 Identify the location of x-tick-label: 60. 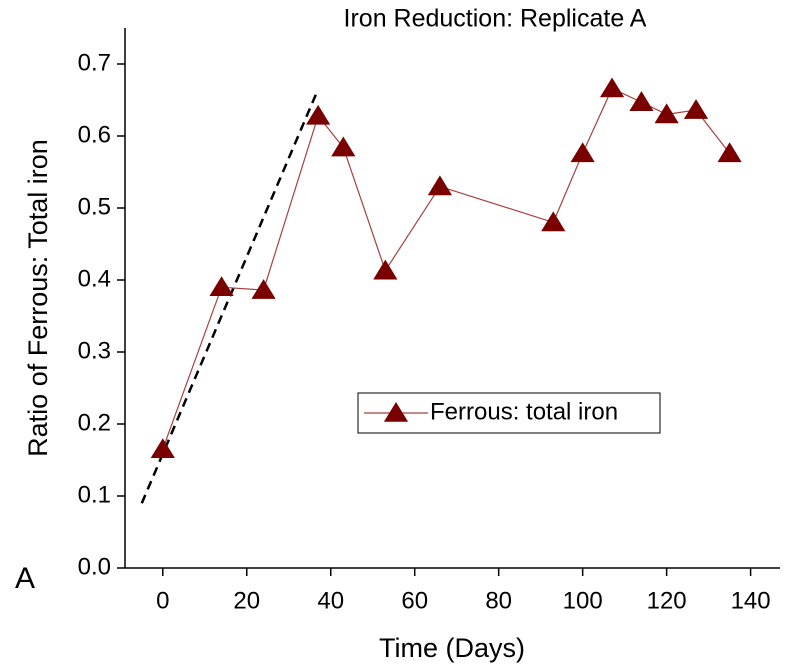
(414, 600).